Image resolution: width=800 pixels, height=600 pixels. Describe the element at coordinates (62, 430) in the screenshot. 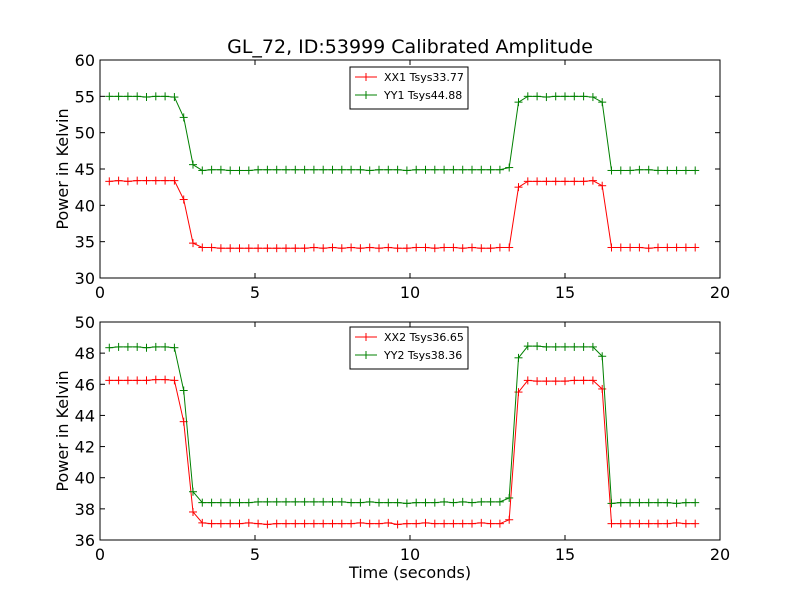

I see `bottom-y-axis-label: Power in Kelvin` at that location.